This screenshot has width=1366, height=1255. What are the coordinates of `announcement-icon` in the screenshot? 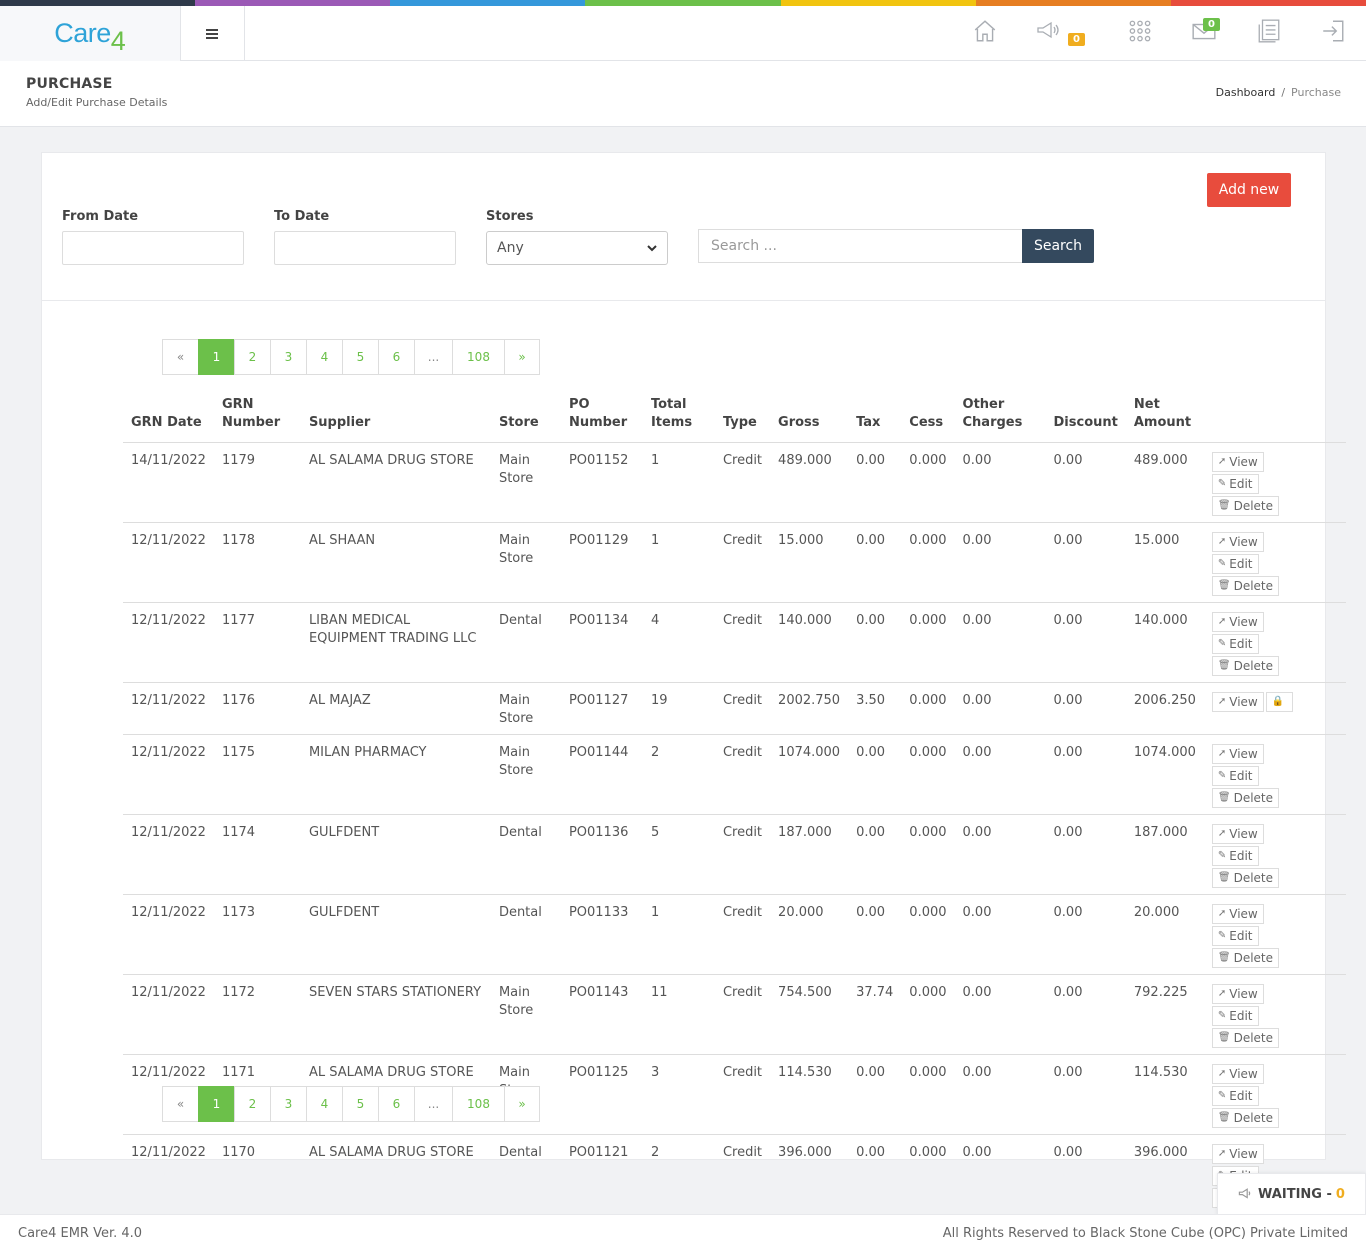 It's located at (1049, 31).